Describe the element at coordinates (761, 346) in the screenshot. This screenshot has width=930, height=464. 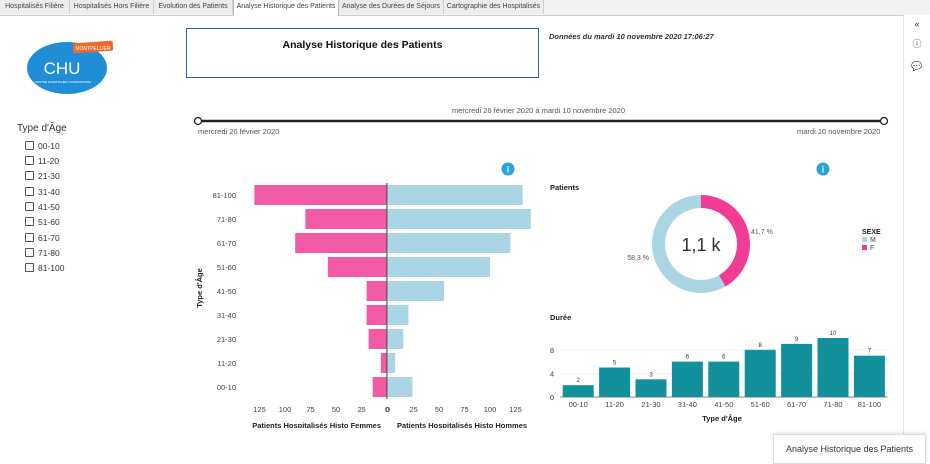
I see `bar-value-label: 8` at that location.